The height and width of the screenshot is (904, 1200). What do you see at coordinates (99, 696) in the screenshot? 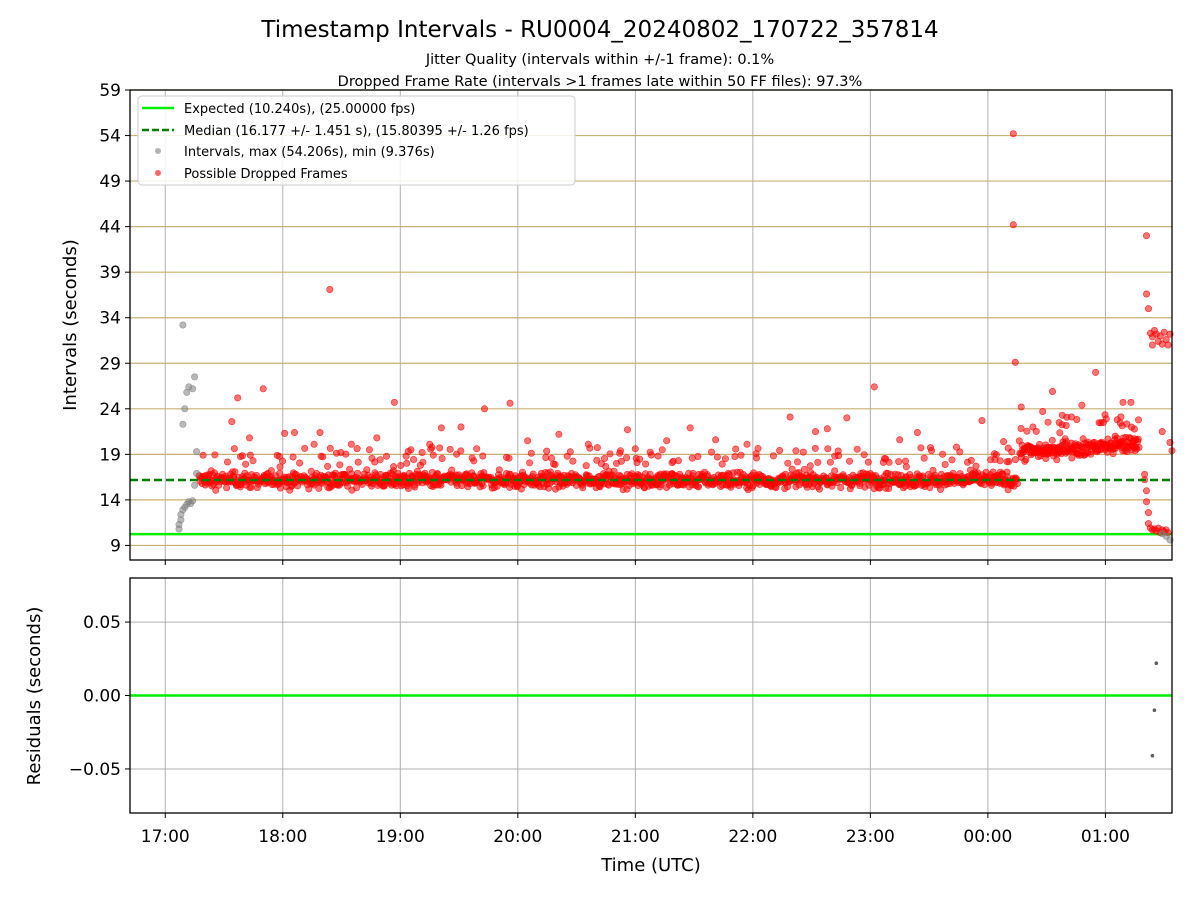
I see `residuals-y-ticks: −0.05 0.00 0.05` at bounding box center [99, 696].